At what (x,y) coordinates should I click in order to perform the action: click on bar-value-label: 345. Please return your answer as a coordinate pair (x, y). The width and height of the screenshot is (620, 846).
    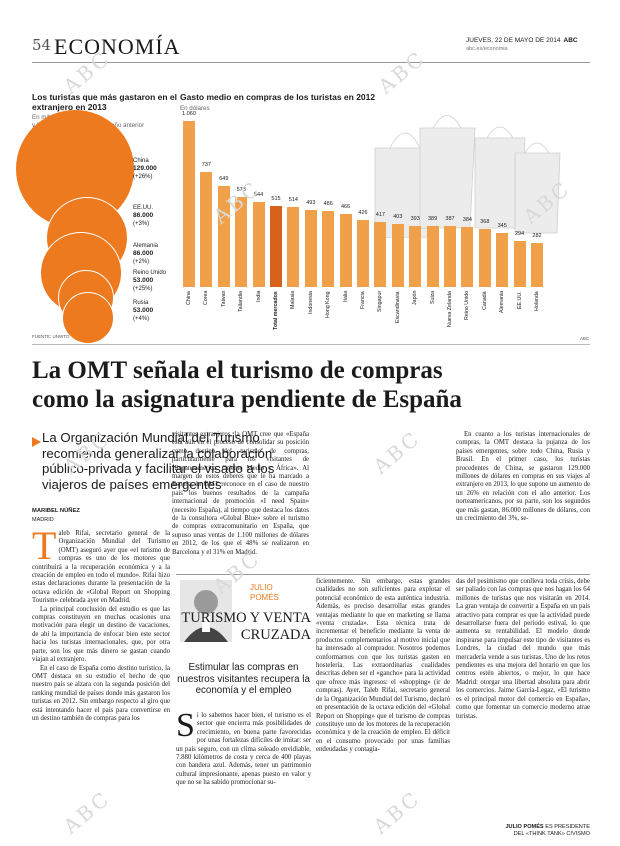
    Looking at the image, I should click on (502, 226).